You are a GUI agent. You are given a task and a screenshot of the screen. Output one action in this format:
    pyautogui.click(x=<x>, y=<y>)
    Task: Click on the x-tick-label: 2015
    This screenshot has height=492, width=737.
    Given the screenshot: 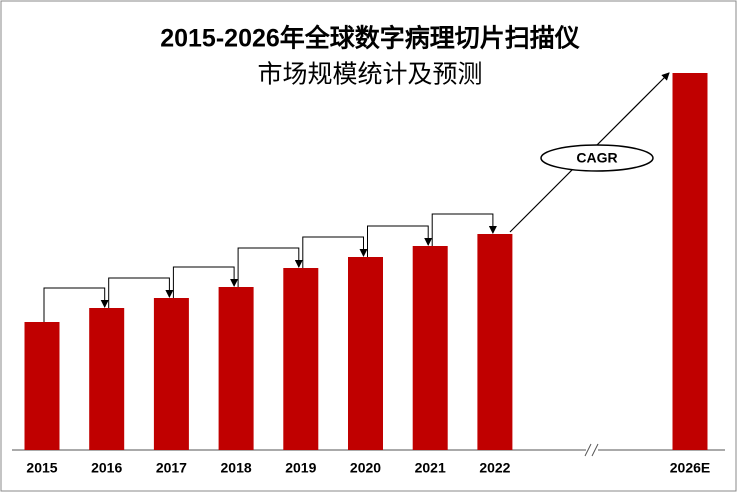 What is the action you would take?
    pyautogui.click(x=41, y=468)
    